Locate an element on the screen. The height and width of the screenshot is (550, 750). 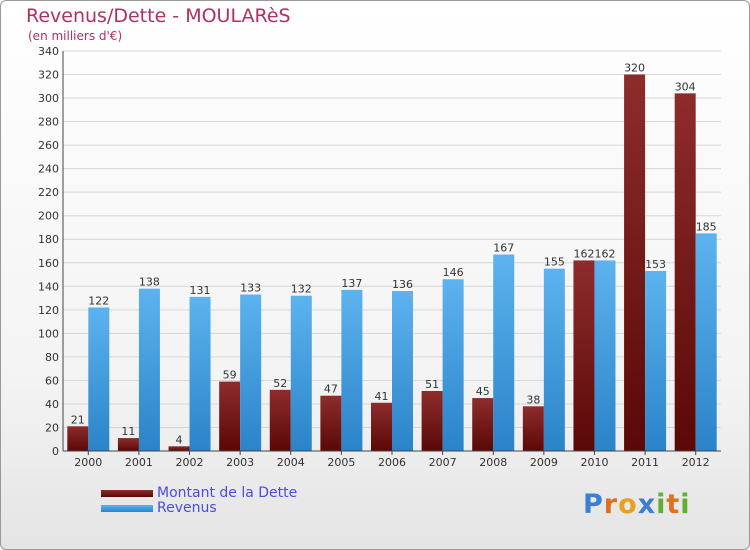
x-tick-label: 2010 is located at coordinates (594, 462).